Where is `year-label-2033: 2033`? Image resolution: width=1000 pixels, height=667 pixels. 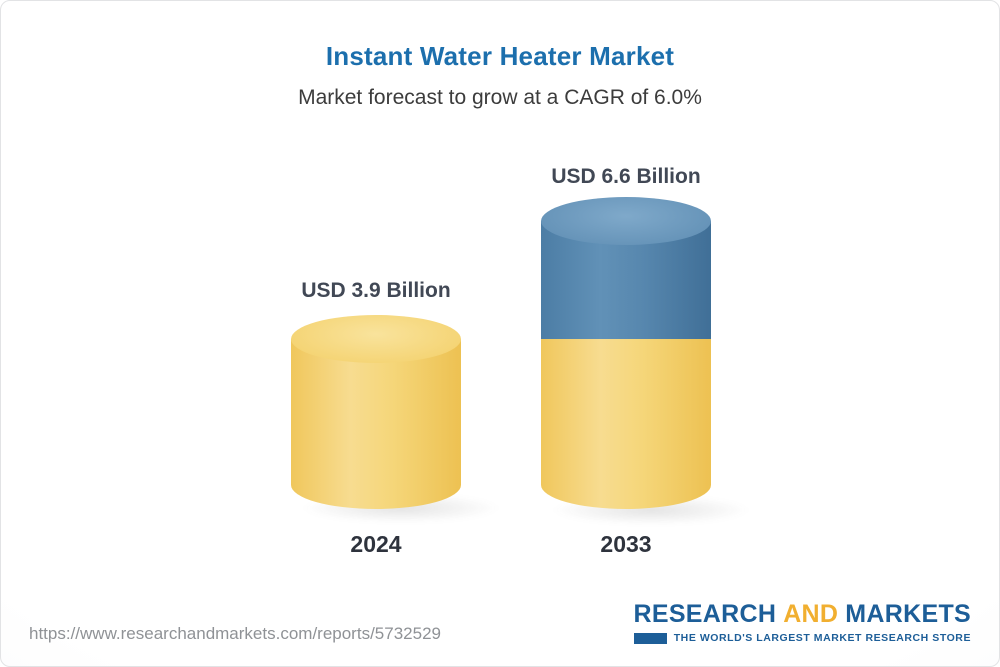 year-label-2033: 2033 is located at coordinates (626, 544).